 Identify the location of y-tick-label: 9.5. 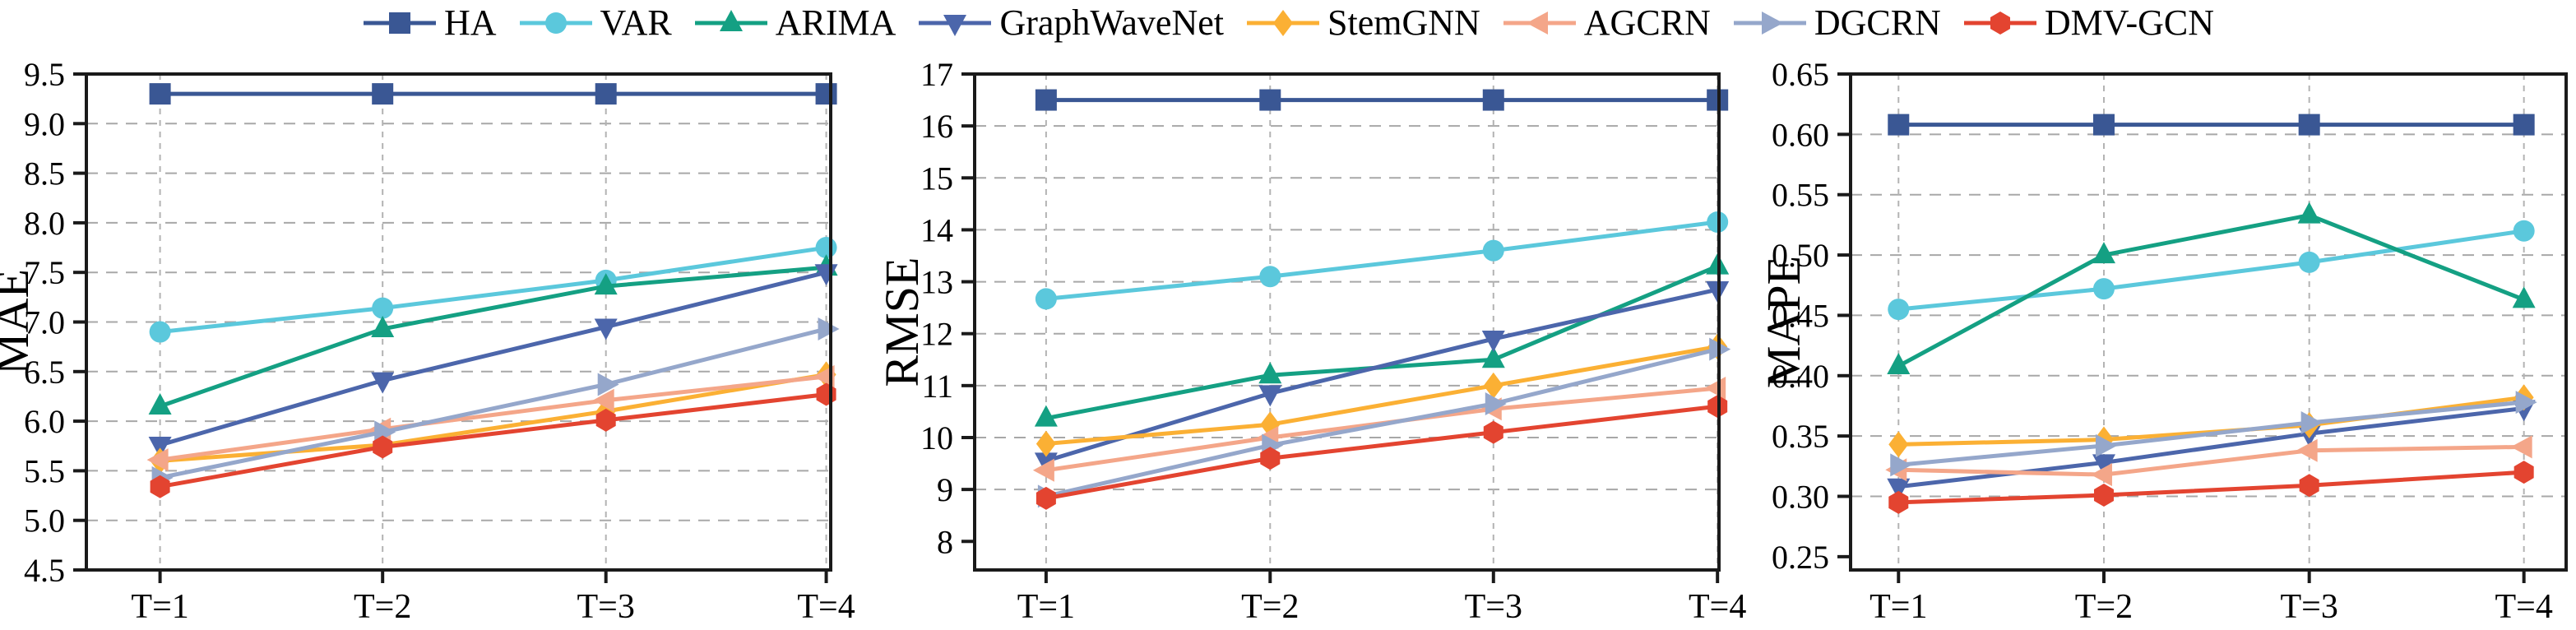
(45, 74).